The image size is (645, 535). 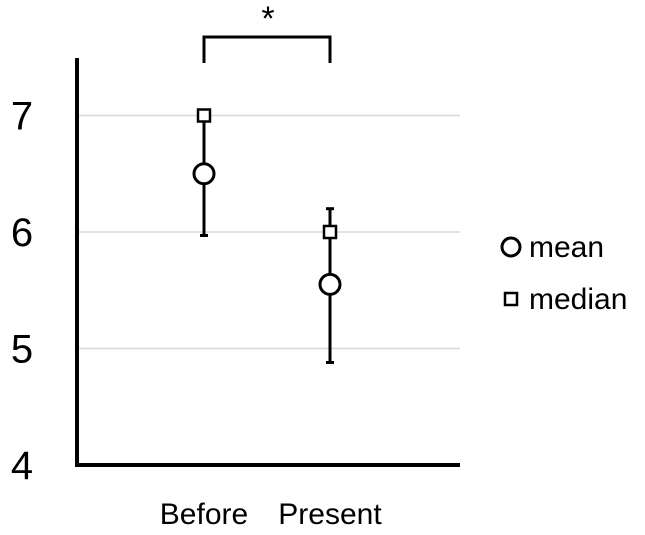 I want to click on y-tick-label: 5, so click(x=22, y=350).